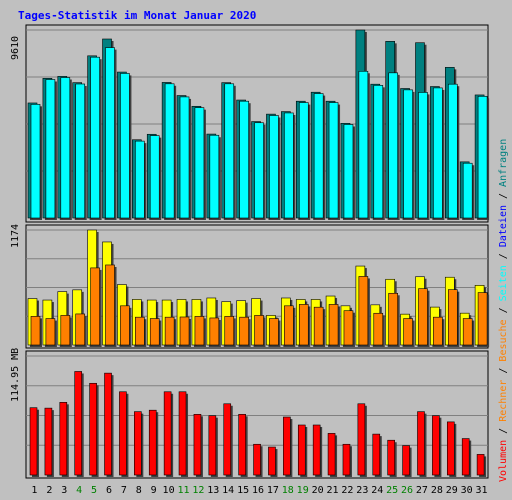 The width and height of the screenshot is (512, 500). I want to click on legend-item-seiten: Seiten, so click(503, 283).